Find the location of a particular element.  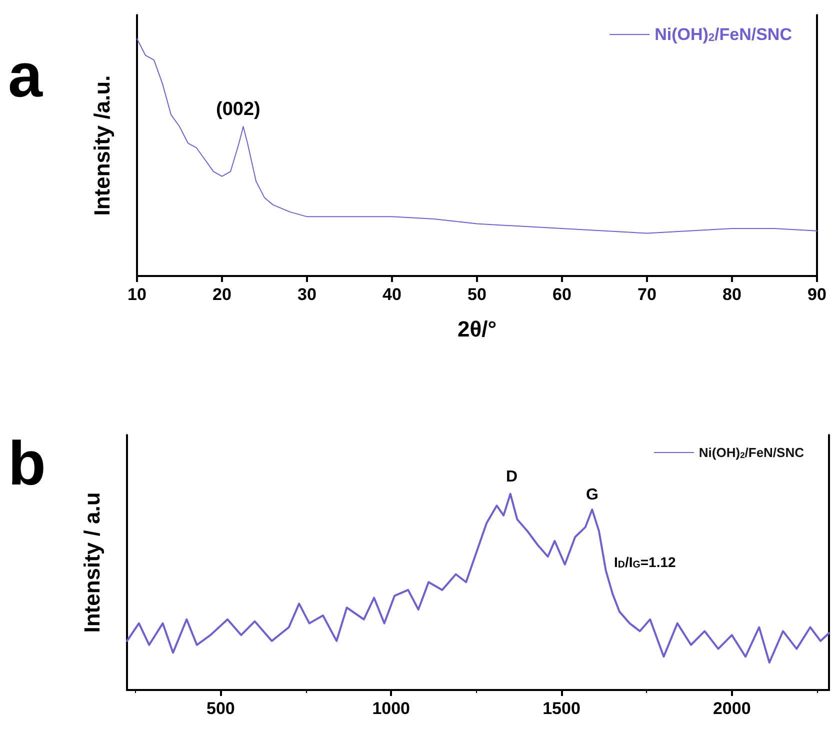

y-axis-title: Intensity /a.u. is located at coordinates (102, 145).